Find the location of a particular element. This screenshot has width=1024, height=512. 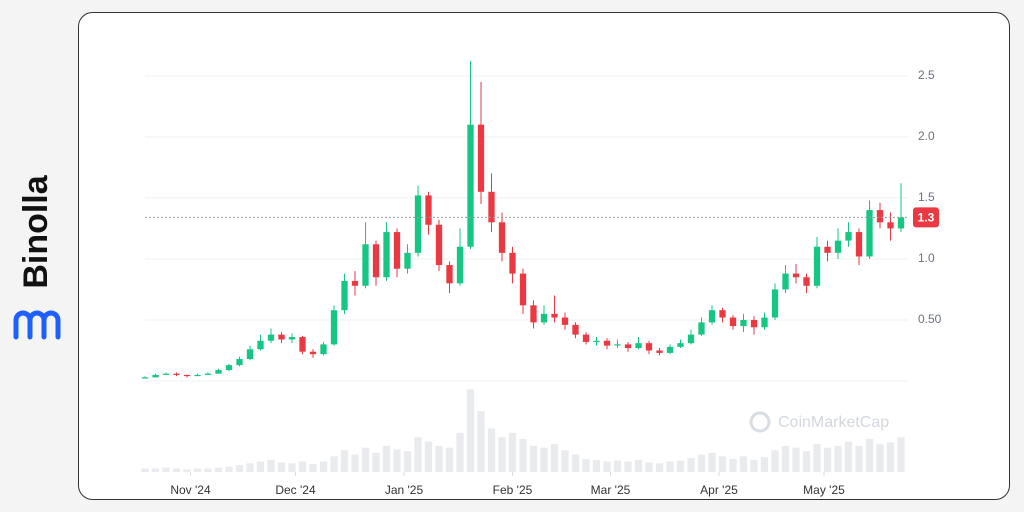

y-tick-label: 2.5 is located at coordinates (926, 75).